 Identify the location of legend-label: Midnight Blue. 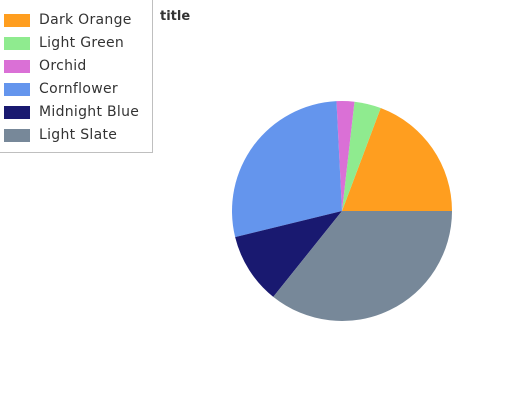
(89, 112).